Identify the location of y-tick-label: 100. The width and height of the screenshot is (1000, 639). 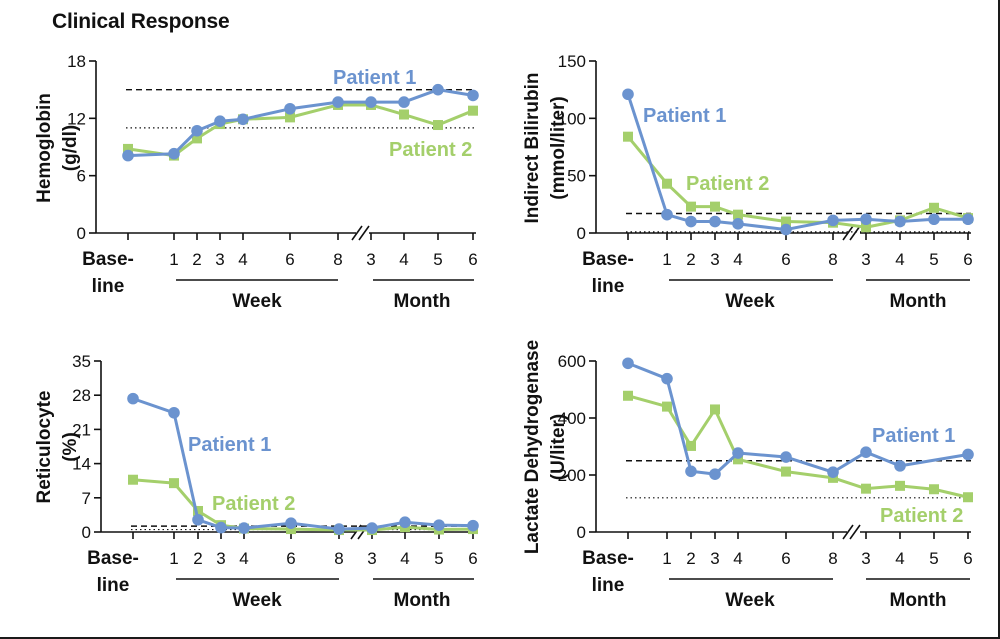
(572, 118).